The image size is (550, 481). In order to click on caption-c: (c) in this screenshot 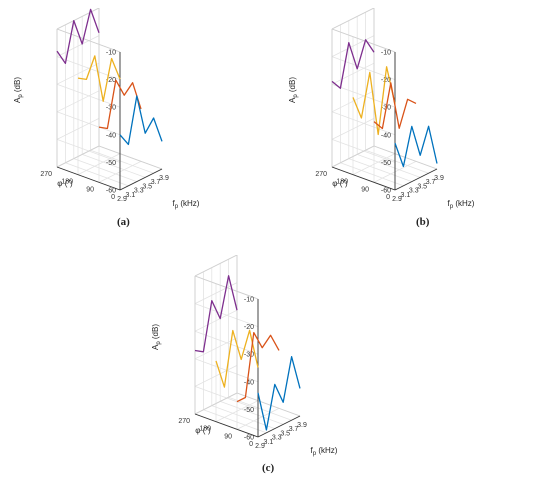, I will do `click(268, 468)`.